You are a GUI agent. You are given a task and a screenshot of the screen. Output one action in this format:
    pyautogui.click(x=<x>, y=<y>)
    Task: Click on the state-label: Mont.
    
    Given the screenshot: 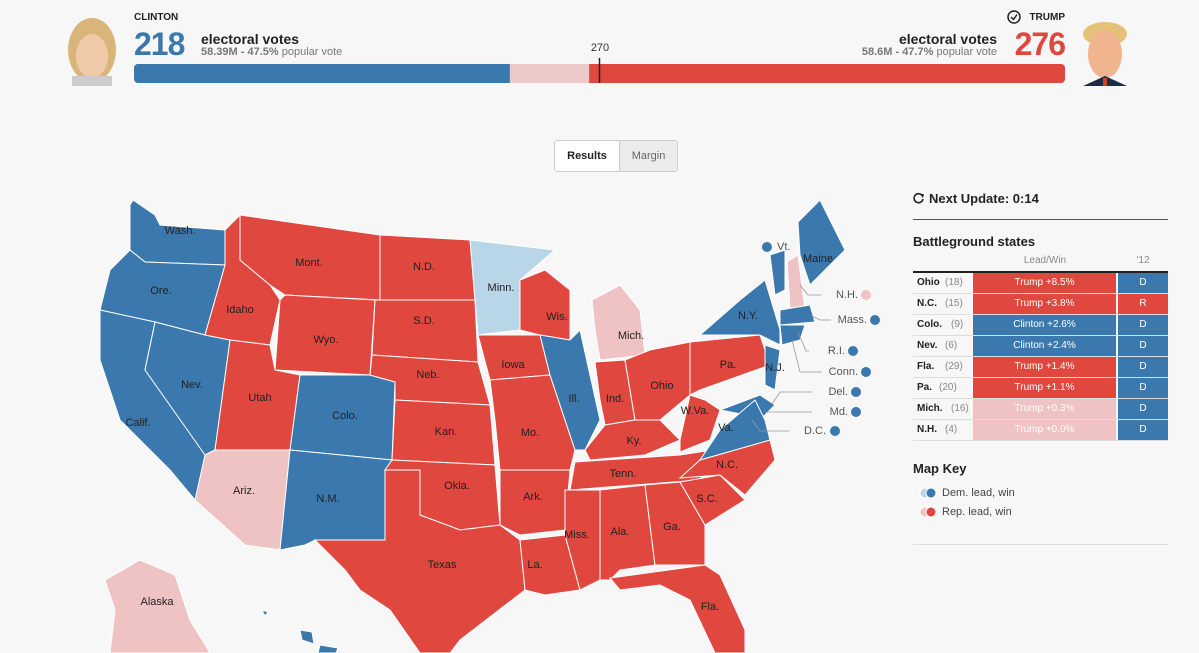 What is the action you would take?
    pyautogui.click(x=309, y=263)
    